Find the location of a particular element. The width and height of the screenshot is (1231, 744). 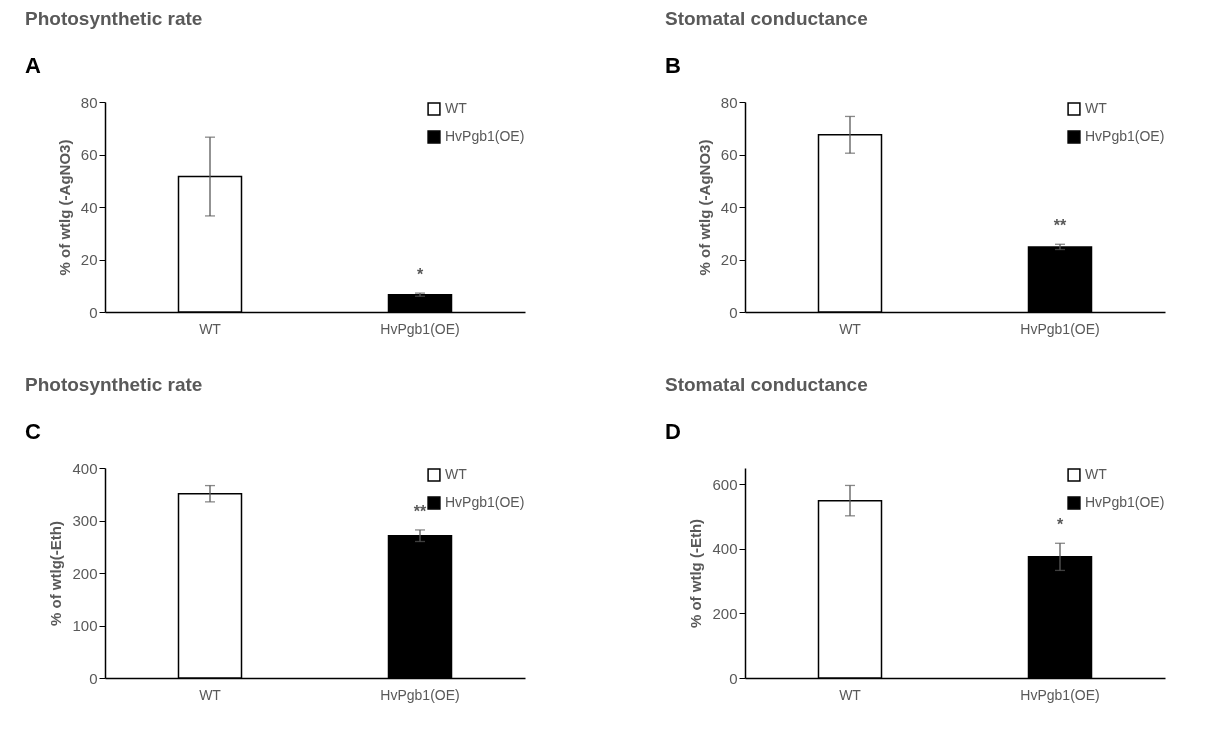

y-axis-title: % of wtlg (-Eth) is located at coordinates (696, 573).